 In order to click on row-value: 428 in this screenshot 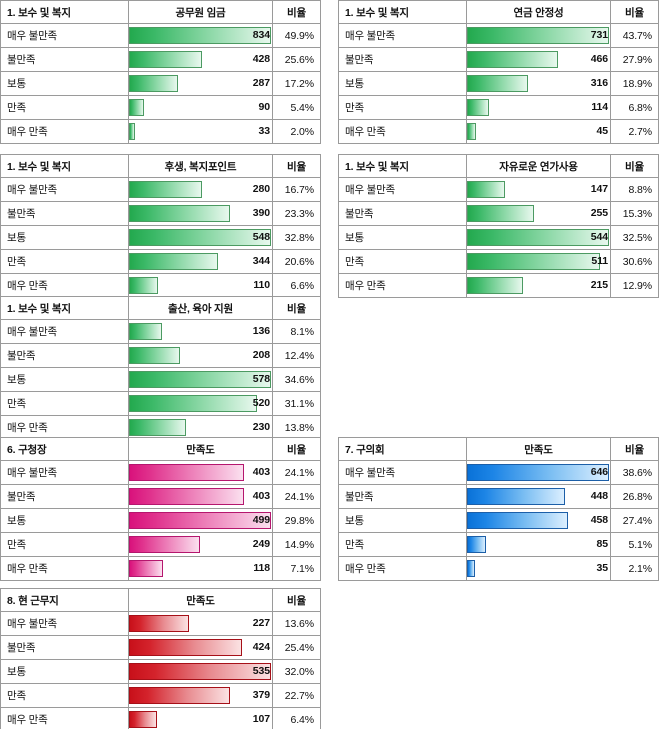, I will do `click(261, 59)`.